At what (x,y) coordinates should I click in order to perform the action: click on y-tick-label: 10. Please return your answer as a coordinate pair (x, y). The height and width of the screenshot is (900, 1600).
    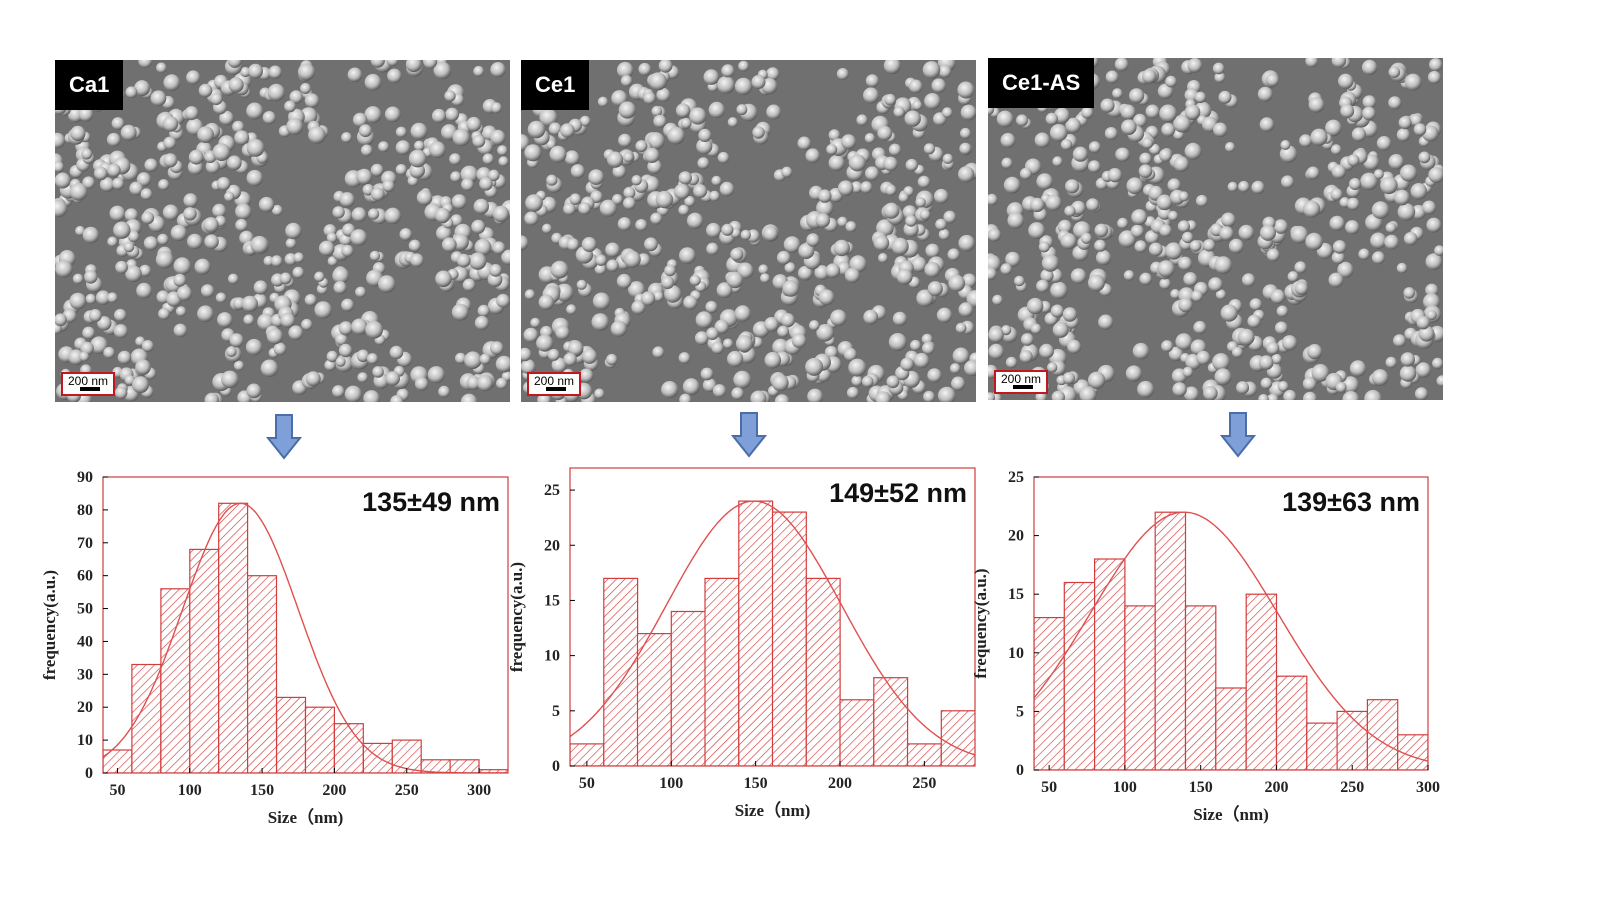
    Looking at the image, I should click on (85, 740).